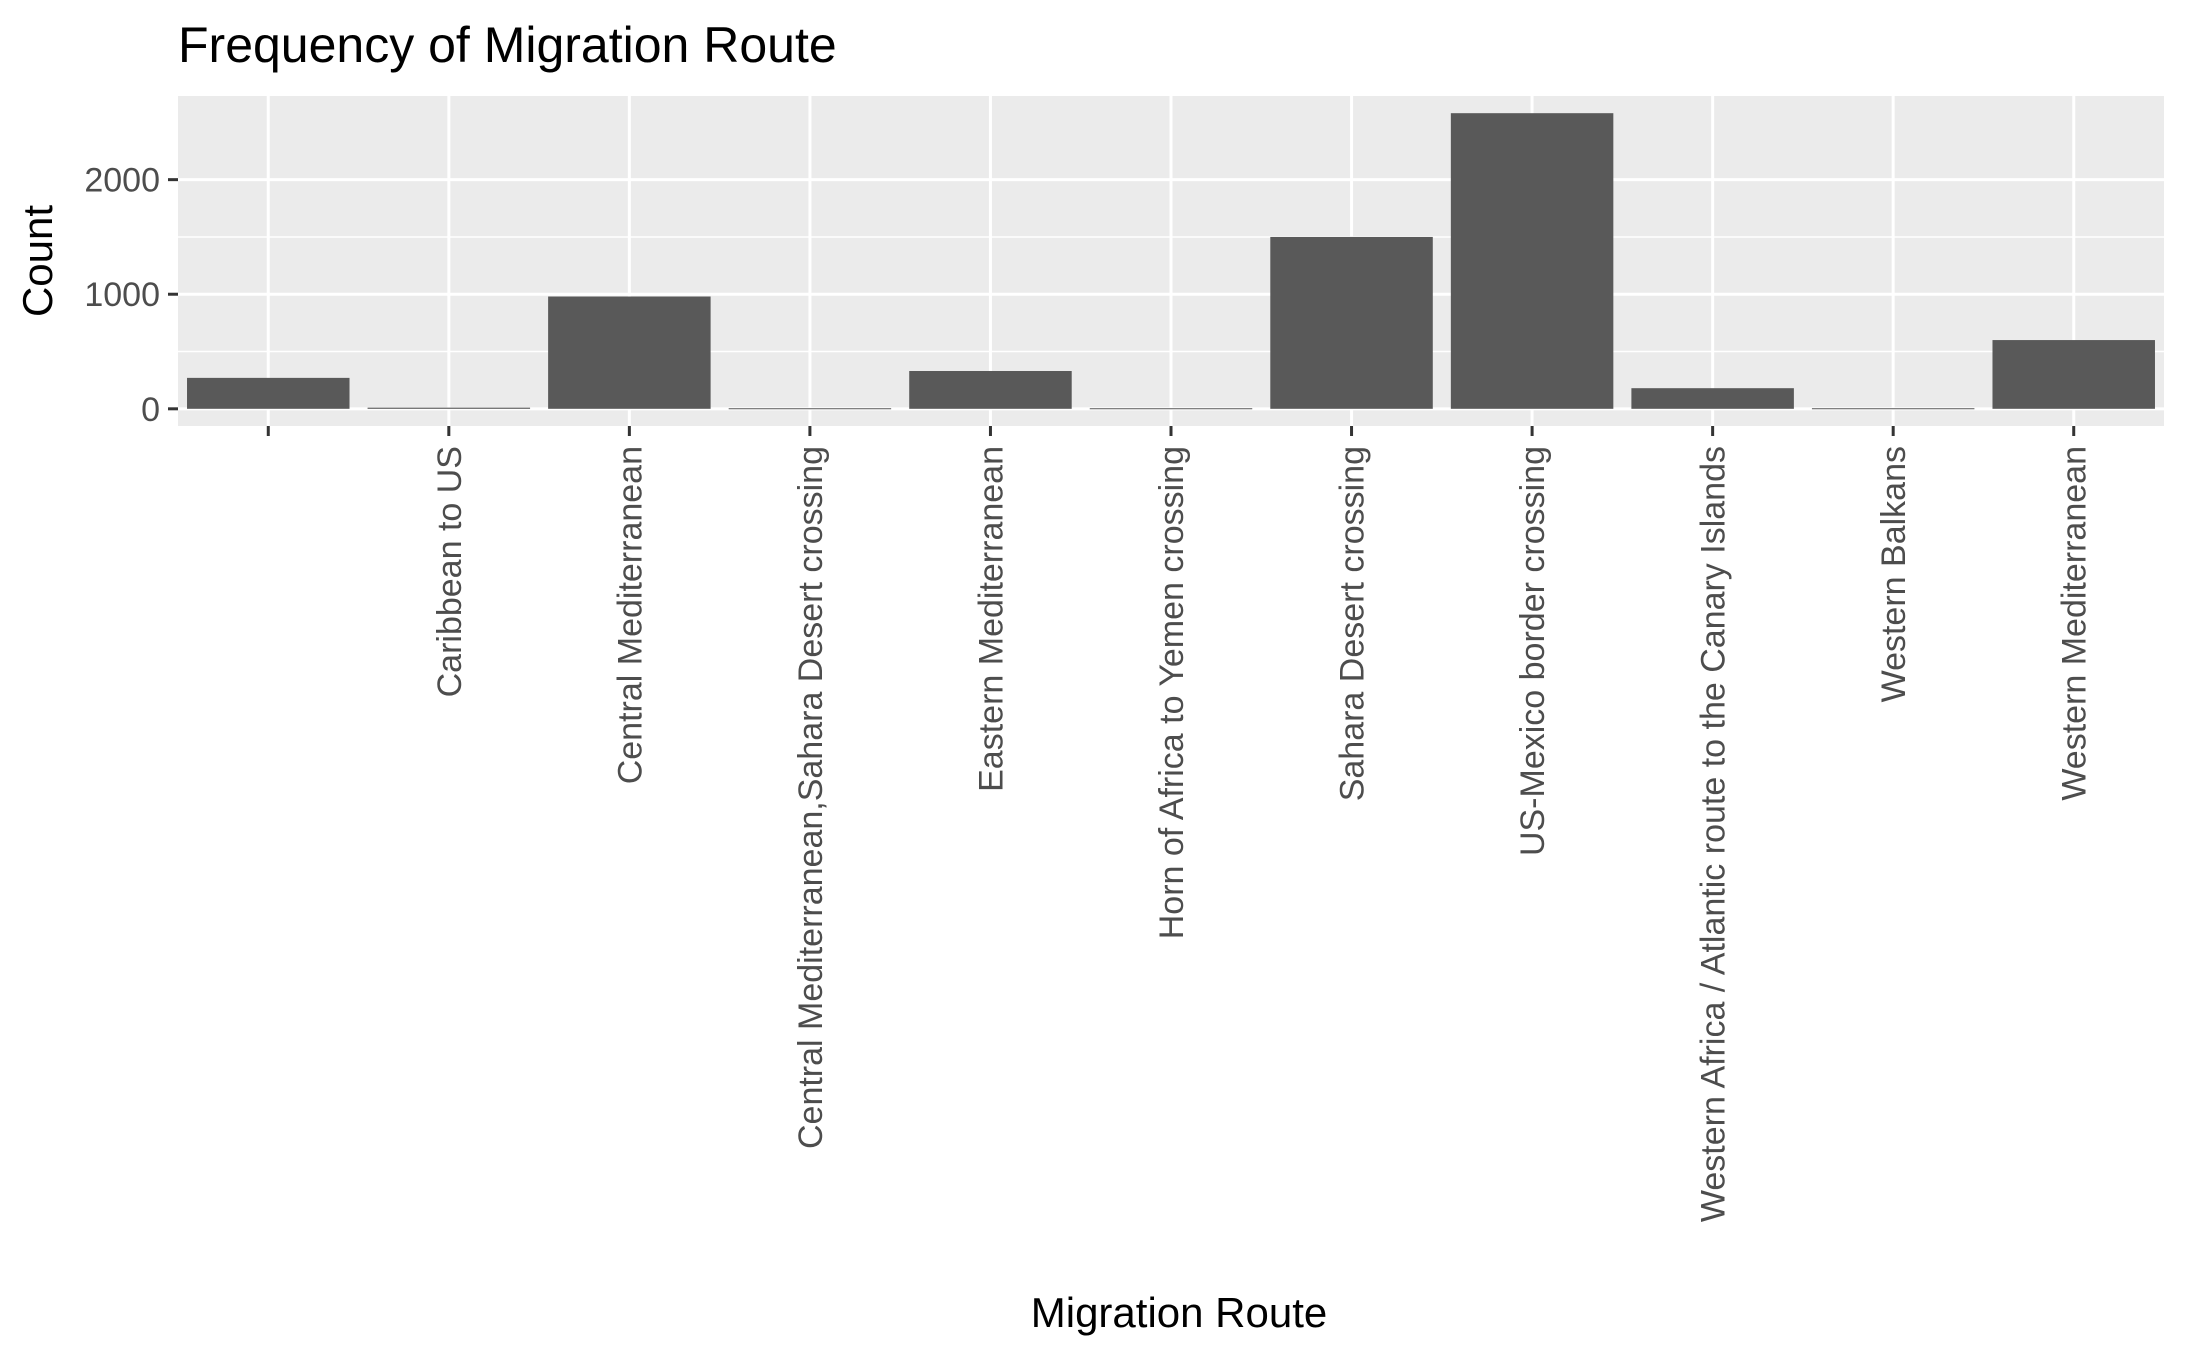 This screenshot has height=1362, width=2200. I want to click on y-tick-label: 1000, so click(122, 295).